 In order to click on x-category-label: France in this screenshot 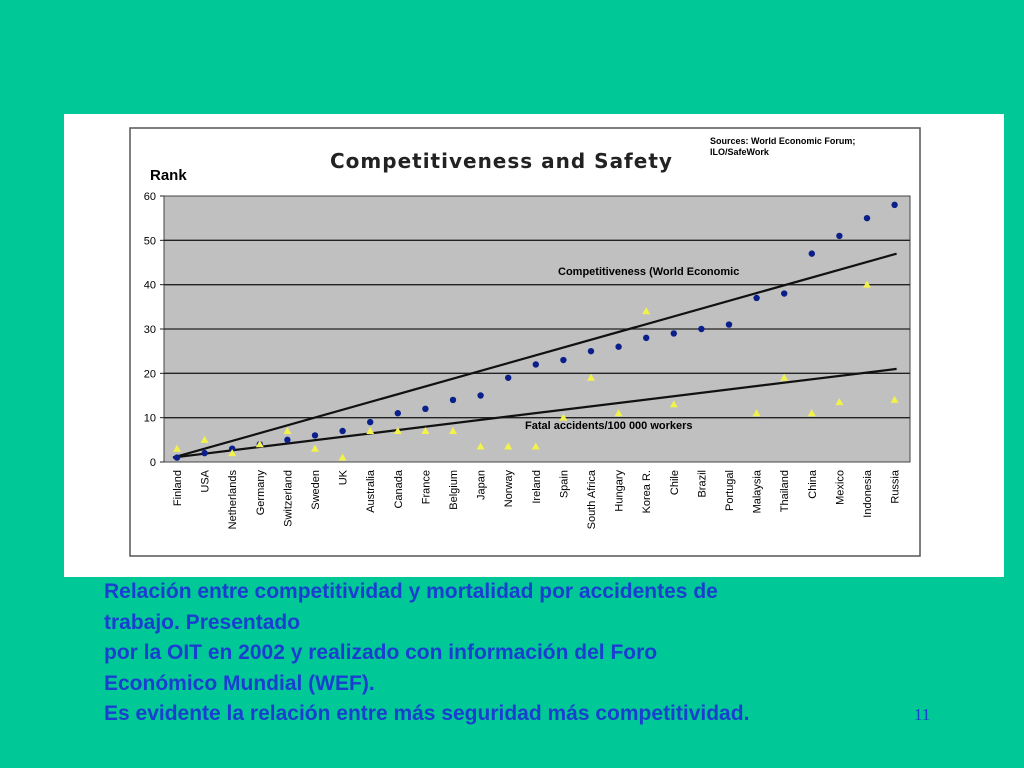, I will do `click(426, 487)`.